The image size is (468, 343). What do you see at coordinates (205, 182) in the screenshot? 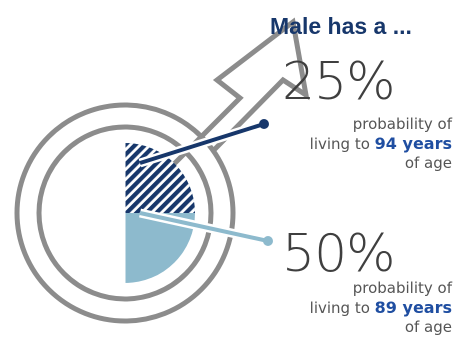
I see `leader-lines` at bounding box center [205, 182].